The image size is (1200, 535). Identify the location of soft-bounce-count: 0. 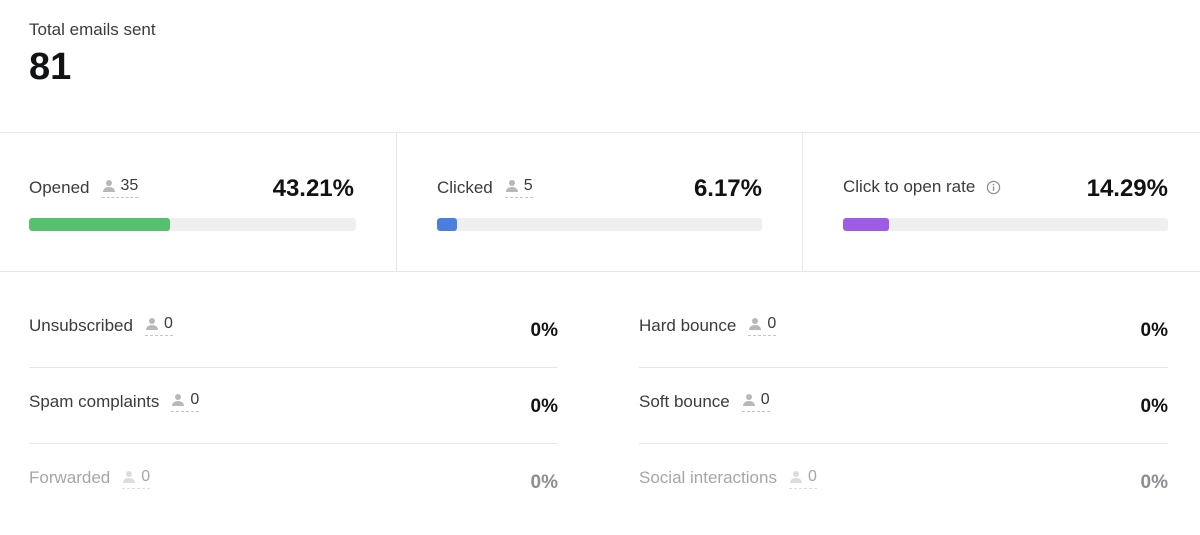
(755, 401).